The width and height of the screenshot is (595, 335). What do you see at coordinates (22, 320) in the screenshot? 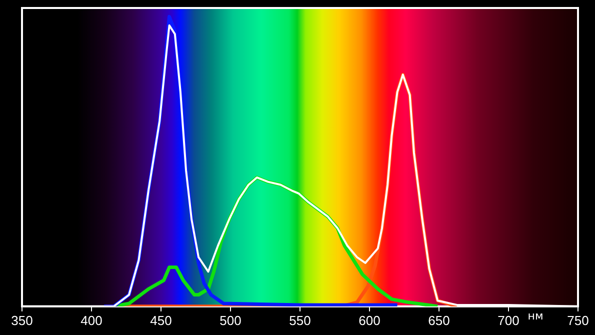
I see `x-tick-label: 350` at bounding box center [22, 320].